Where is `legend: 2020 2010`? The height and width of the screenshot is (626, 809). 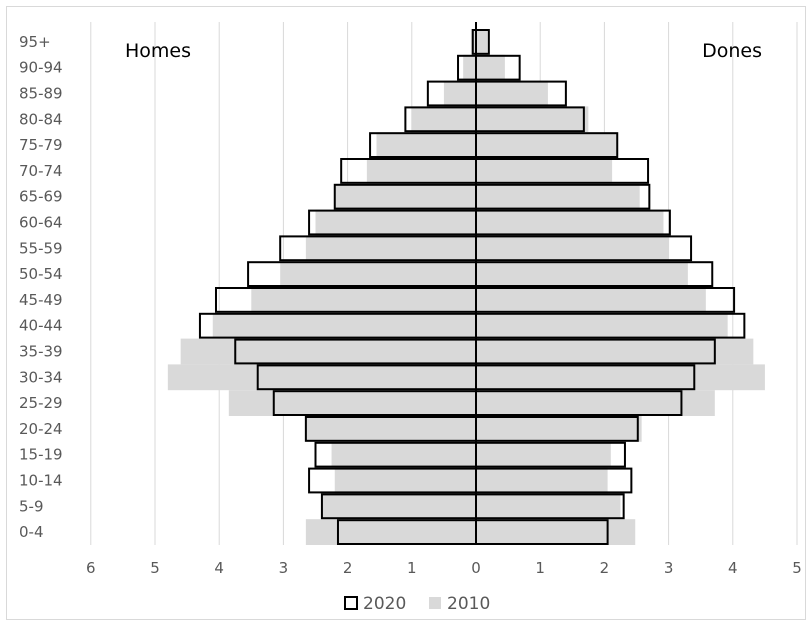 legend: 2020 2010 is located at coordinates (417, 604).